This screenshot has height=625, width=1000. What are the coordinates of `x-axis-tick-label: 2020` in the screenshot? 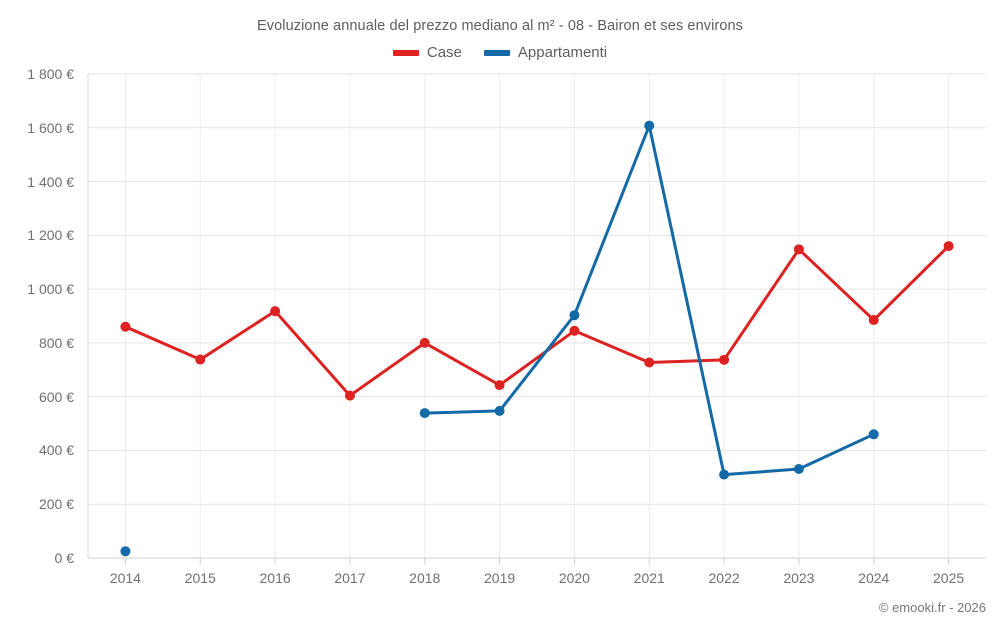 It's located at (574, 578).